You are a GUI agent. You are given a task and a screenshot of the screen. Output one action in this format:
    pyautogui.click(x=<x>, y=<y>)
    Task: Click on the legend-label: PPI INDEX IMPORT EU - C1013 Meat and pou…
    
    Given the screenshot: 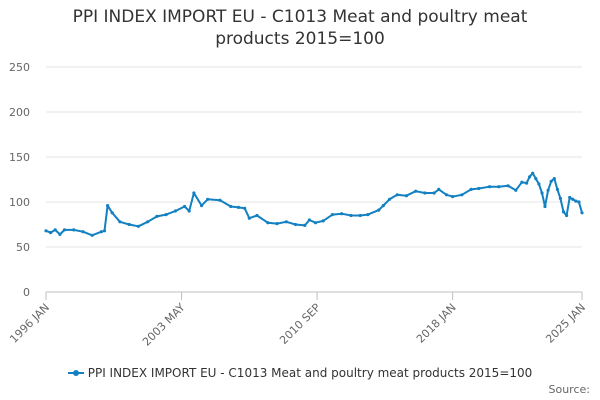 What is the action you would take?
    pyautogui.click(x=310, y=373)
    